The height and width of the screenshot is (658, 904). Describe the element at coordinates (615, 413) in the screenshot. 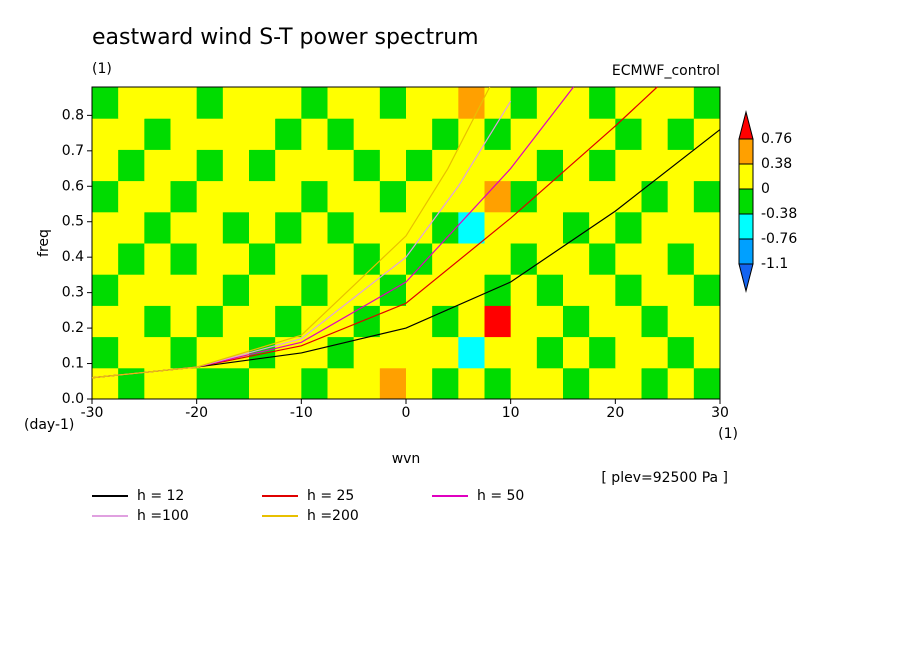

I see `x-tick-label: 20` at that location.